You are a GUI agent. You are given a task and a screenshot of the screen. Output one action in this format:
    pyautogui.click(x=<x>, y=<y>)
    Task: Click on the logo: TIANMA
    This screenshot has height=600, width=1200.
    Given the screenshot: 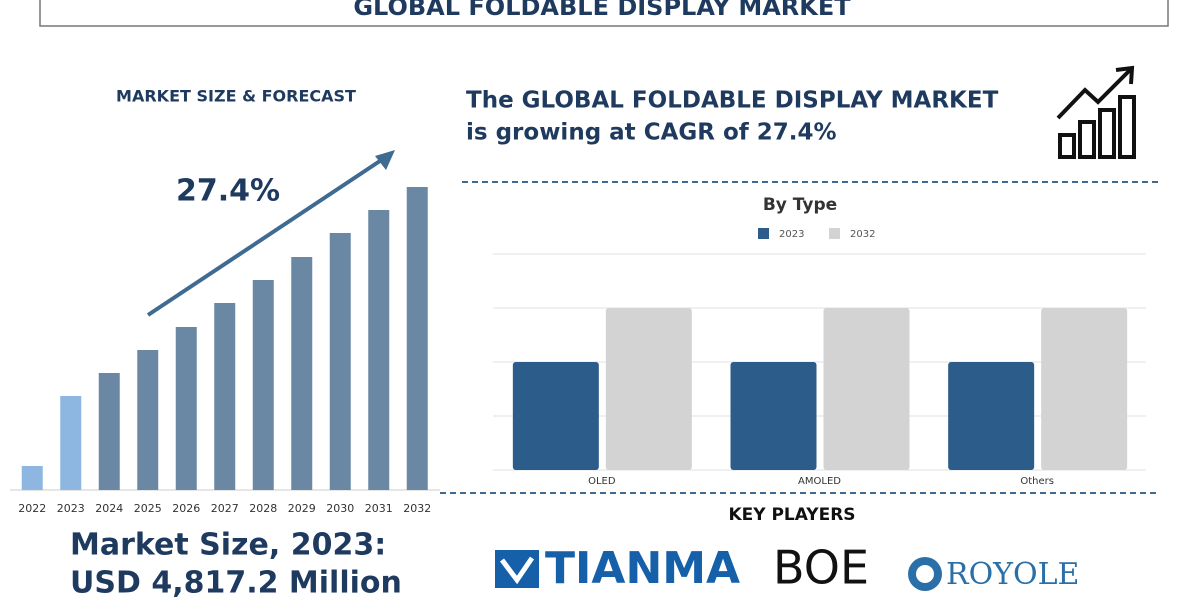 What is the action you would take?
    pyautogui.click(x=642, y=568)
    